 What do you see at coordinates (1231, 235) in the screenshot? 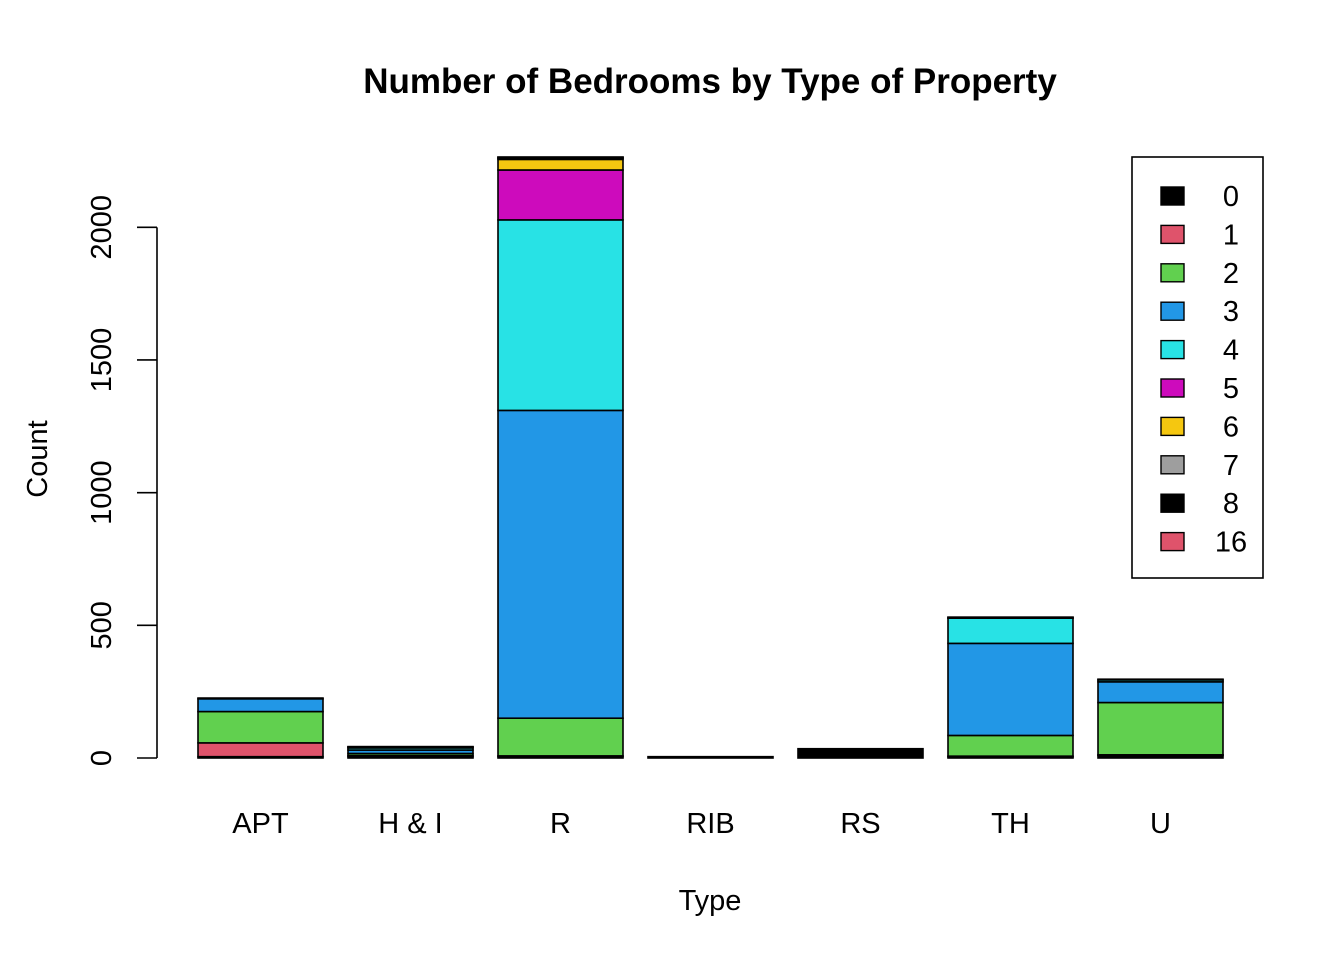
I see `legend-label: 1` at bounding box center [1231, 235].